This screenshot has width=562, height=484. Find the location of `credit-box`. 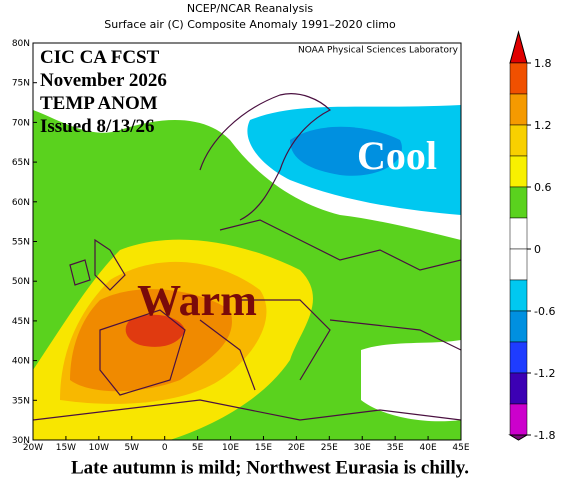

credit-box is located at coordinates (367, 50).